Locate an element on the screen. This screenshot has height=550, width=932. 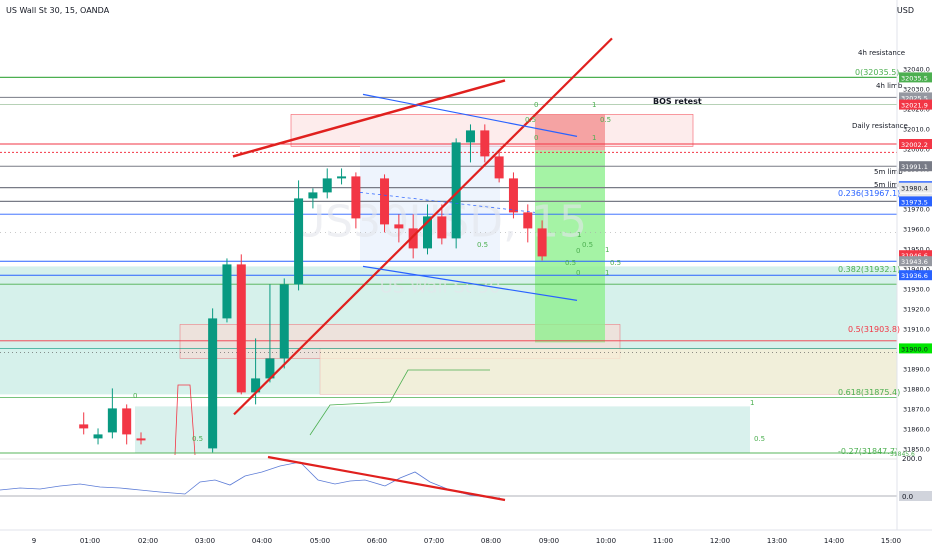
oscillator-line is located at coordinates (250, 480).